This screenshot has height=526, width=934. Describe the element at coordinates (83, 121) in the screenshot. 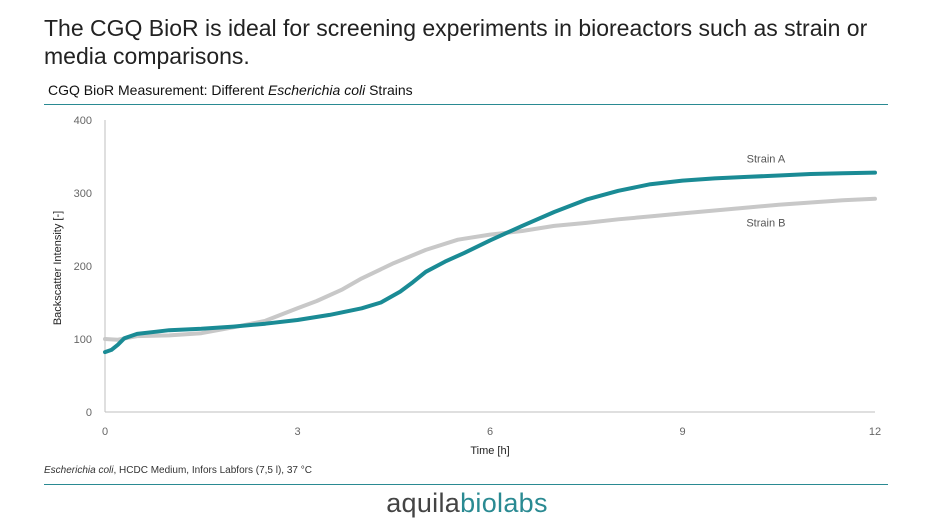

I see `y-tick-label: 400` at that location.